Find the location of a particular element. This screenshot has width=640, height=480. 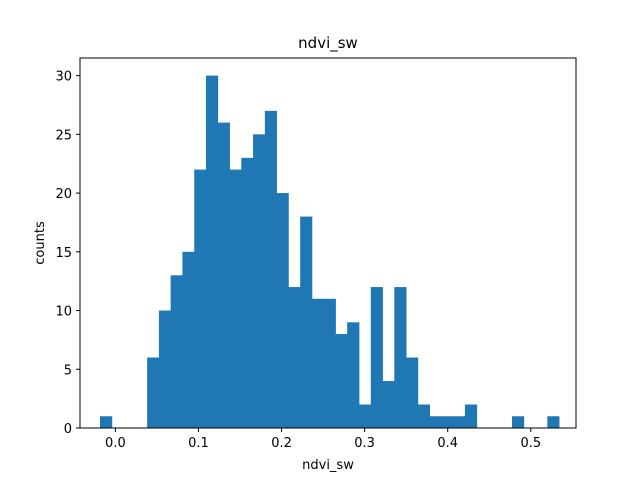

y-tick-label: 20 is located at coordinates (63, 194).